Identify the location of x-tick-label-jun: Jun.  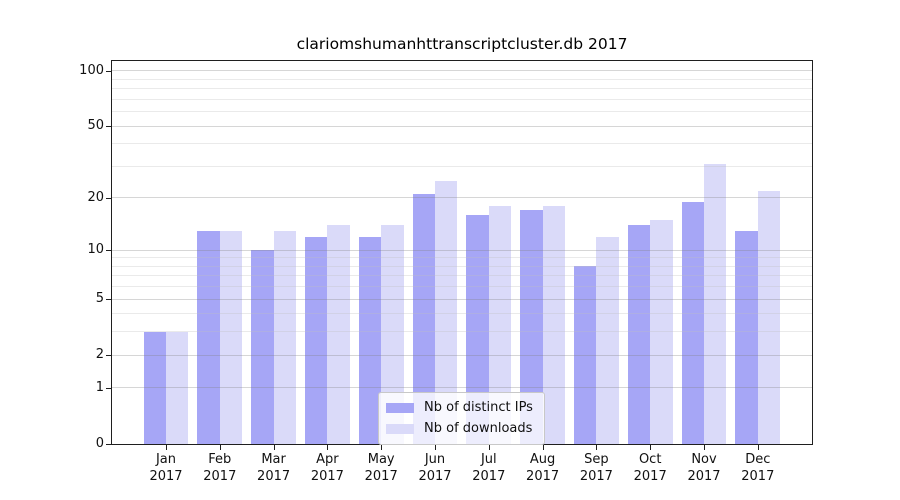
(435, 459).